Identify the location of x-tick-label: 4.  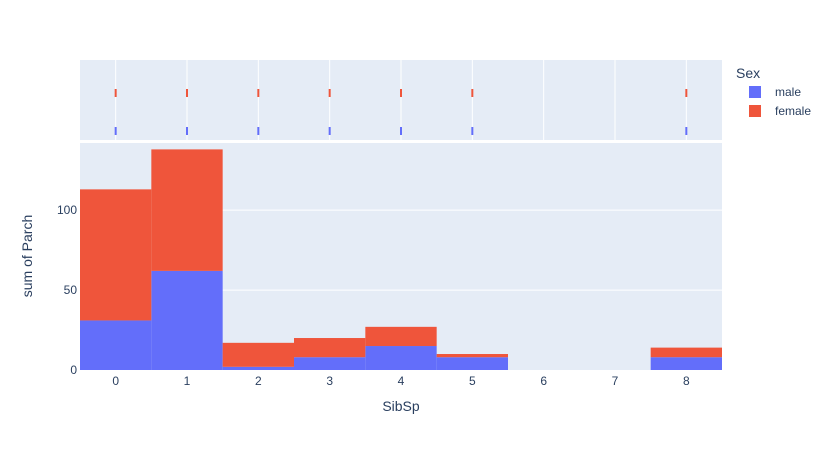
(401, 381).